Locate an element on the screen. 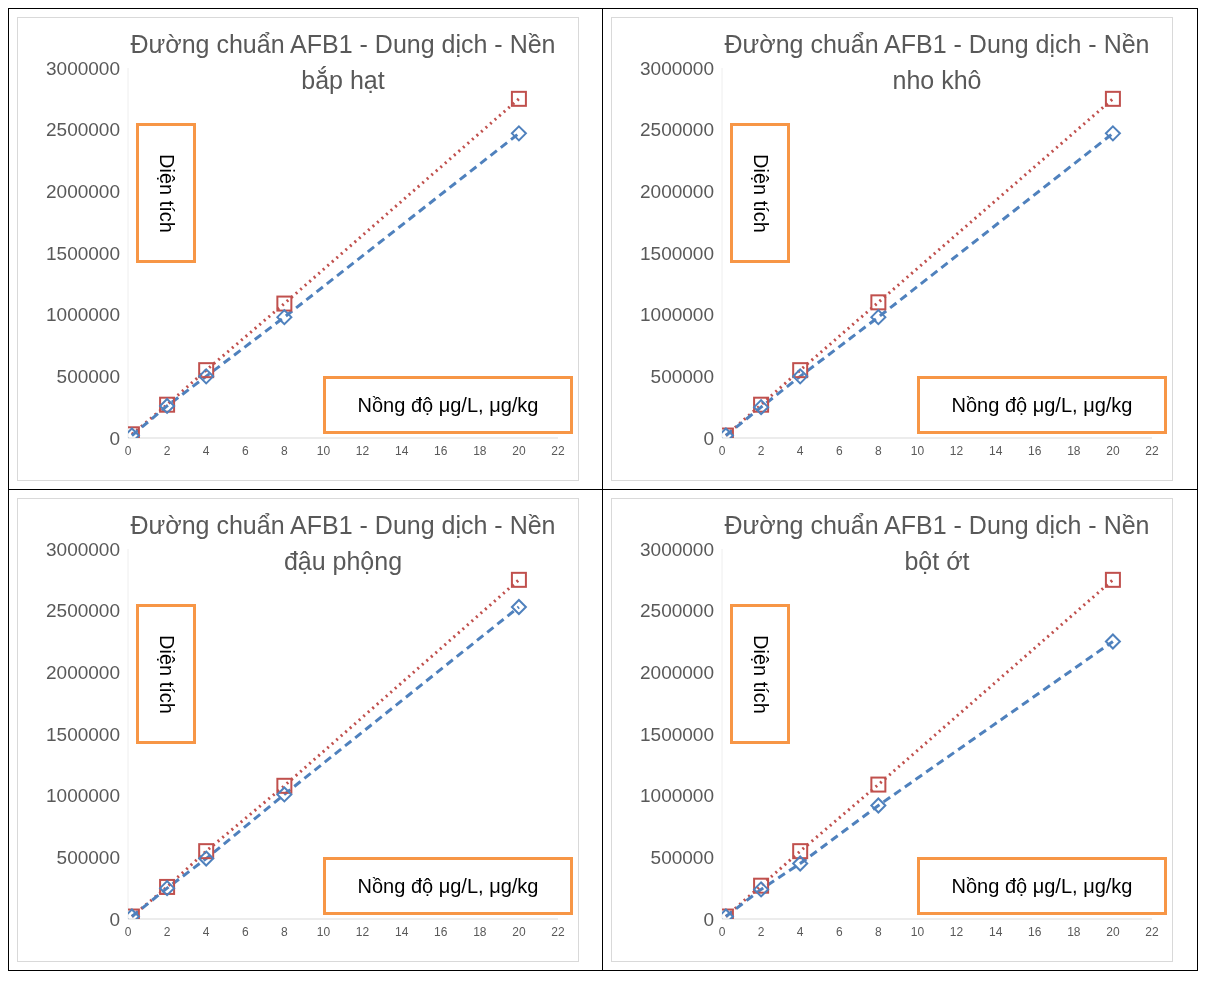  chart-title: Đường chuẩn AFB1 - Dung dịch - Nền bột ớt is located at coordinates (937, 543).